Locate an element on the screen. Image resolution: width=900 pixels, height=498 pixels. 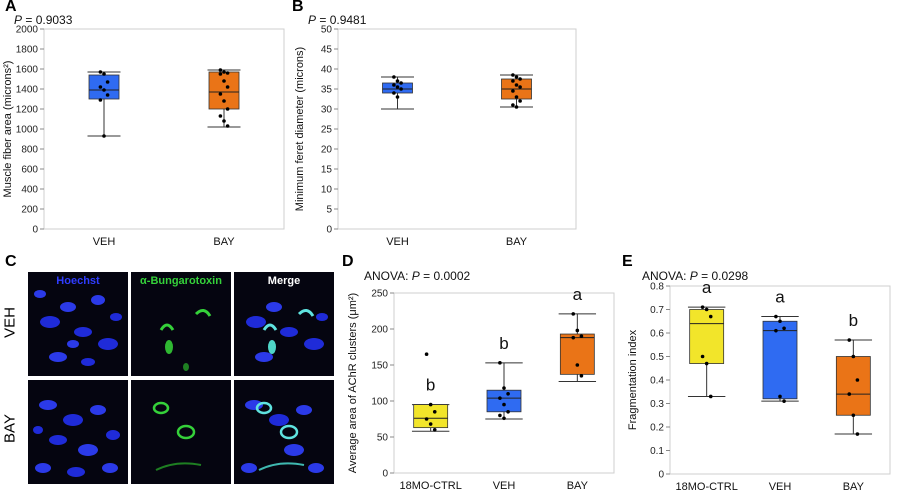
y-tick-label: 1600 is located at coordinates (27, 70).